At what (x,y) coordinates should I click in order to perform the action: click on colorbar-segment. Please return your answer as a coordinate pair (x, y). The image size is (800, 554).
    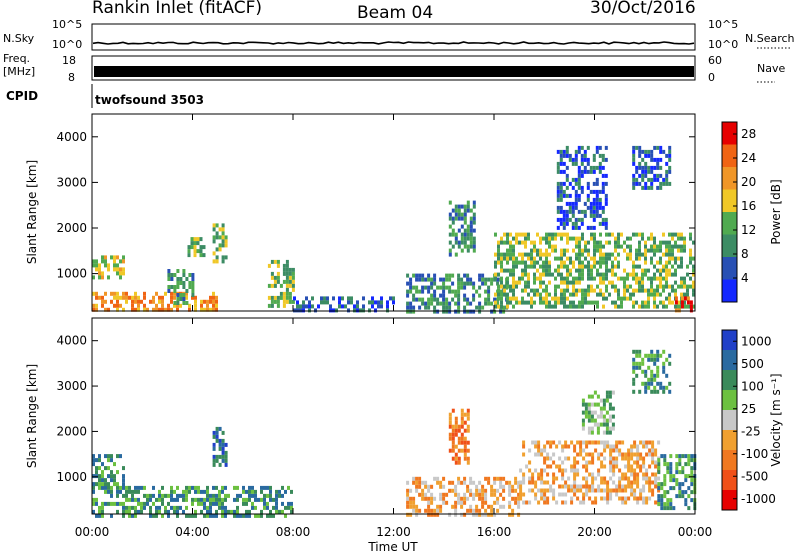
    Looking at the image, I should click on (729, 400).